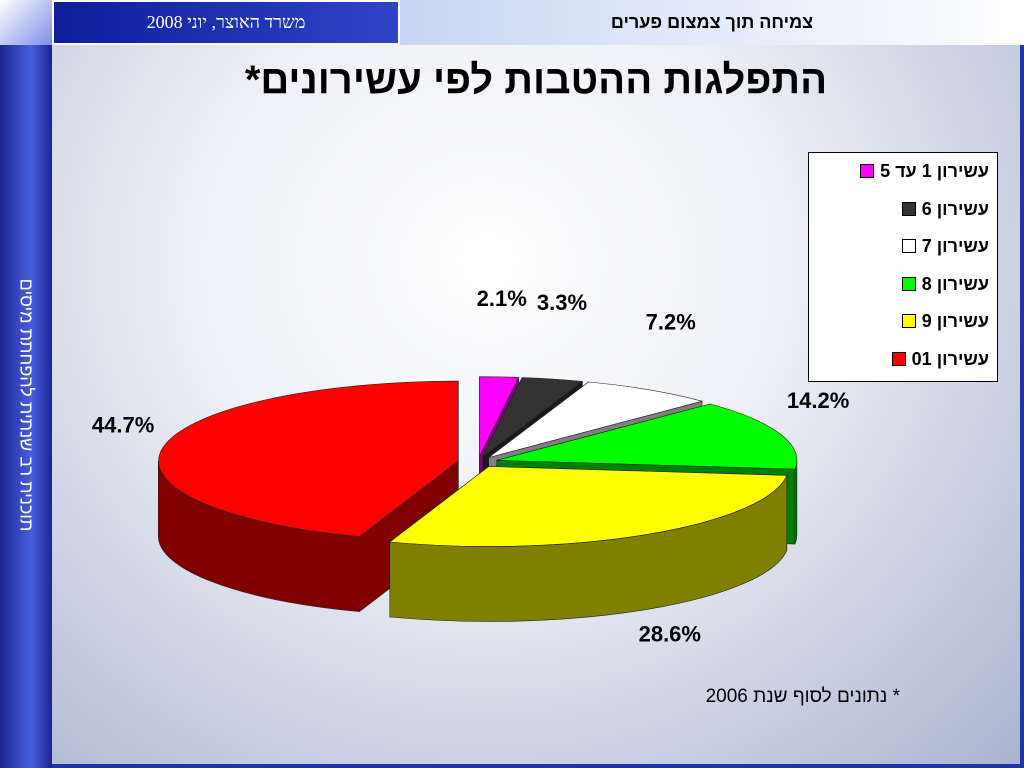 The image size is (1024, 768). I want to click on header-title: צמיחה תוך צמצום פערים, so click(712, 22).